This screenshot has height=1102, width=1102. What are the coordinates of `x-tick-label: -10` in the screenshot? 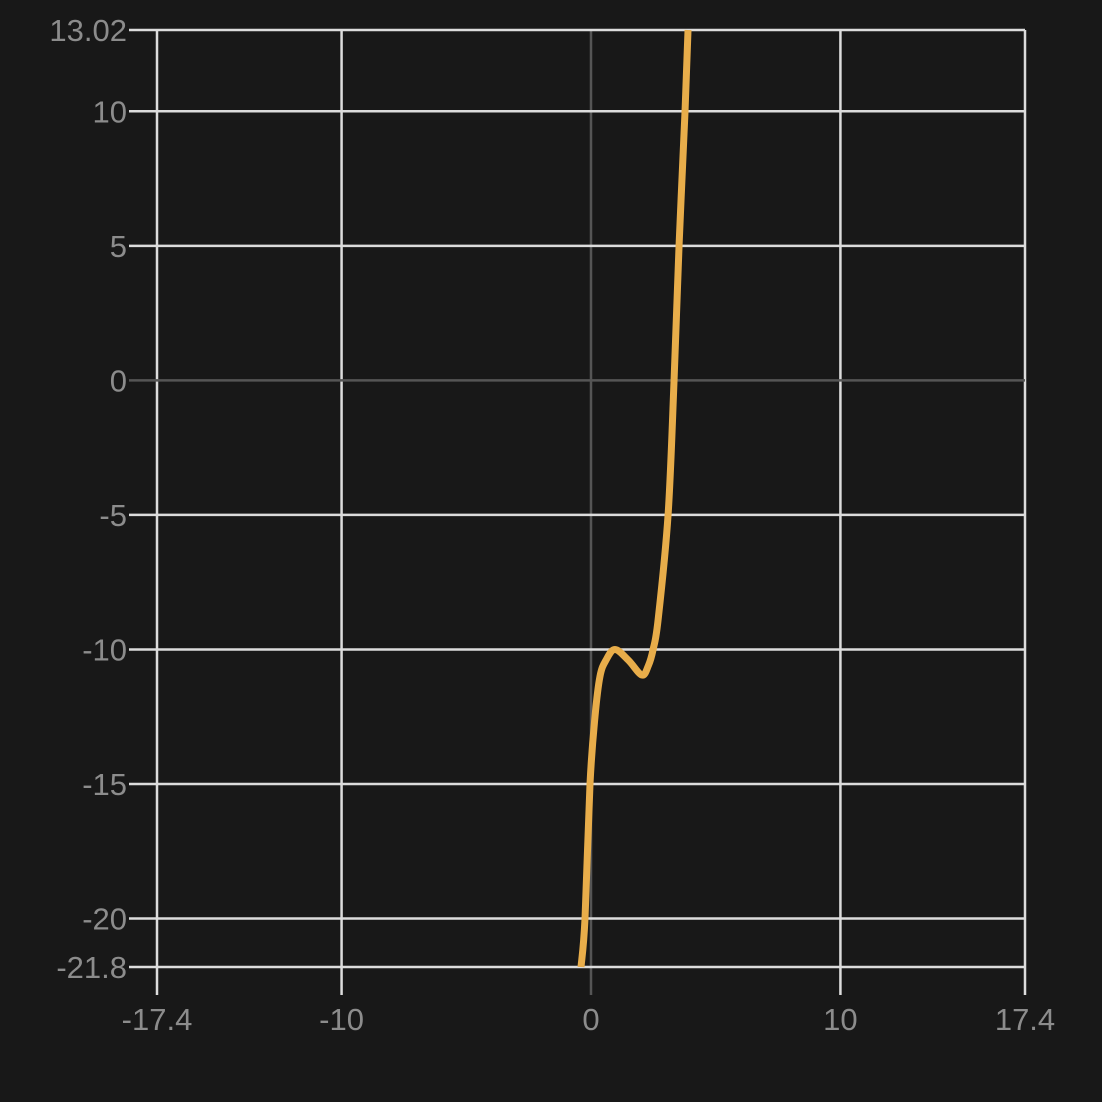 It's located at (341, 1019).